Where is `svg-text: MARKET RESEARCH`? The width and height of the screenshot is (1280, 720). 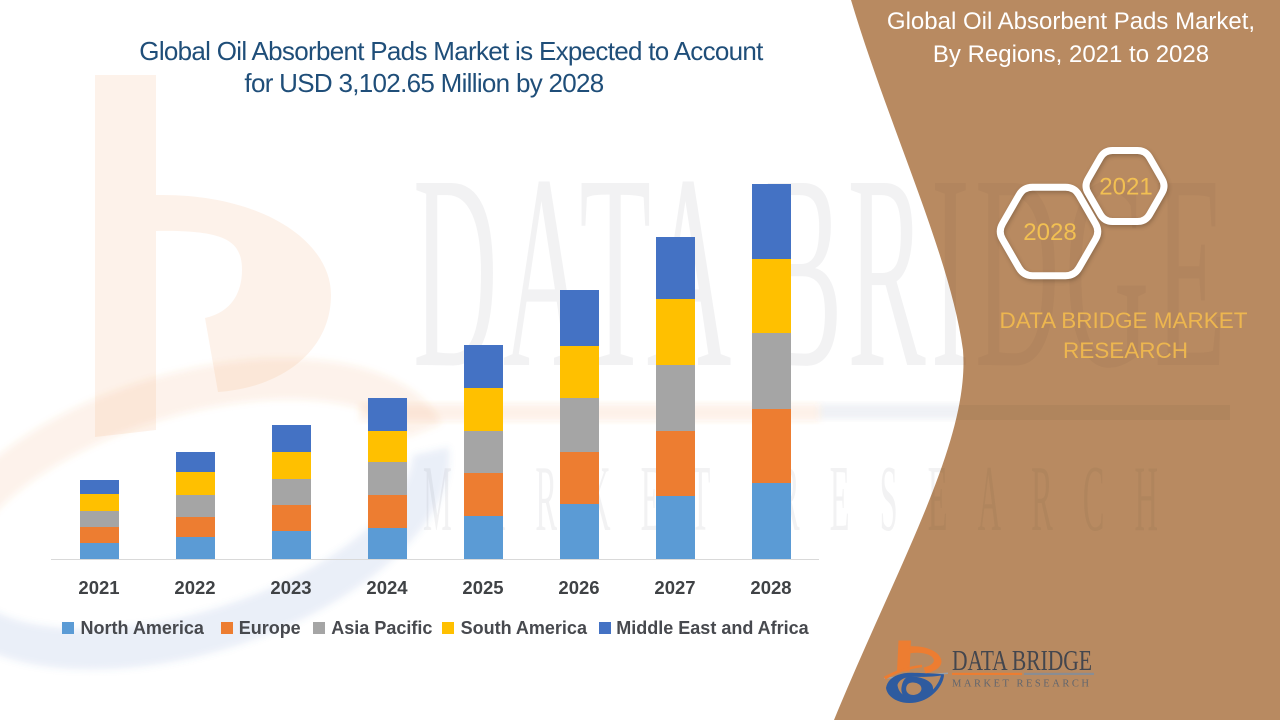
svg-text: MARKET RESEARCH is located at coordinates (1022, 684).